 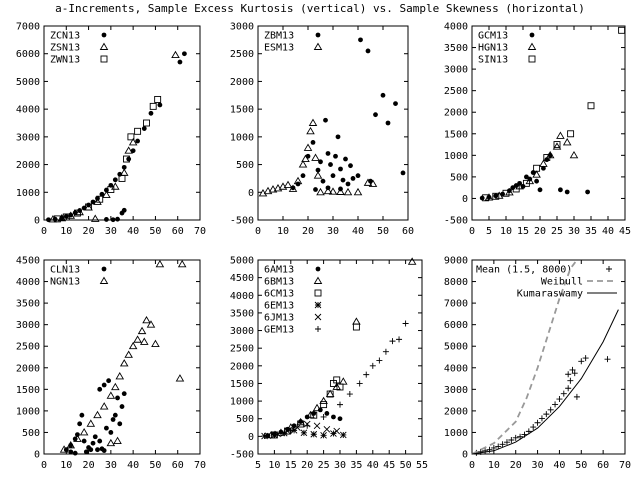 I want to click on series-ngn13, so click(x=123, y=356).